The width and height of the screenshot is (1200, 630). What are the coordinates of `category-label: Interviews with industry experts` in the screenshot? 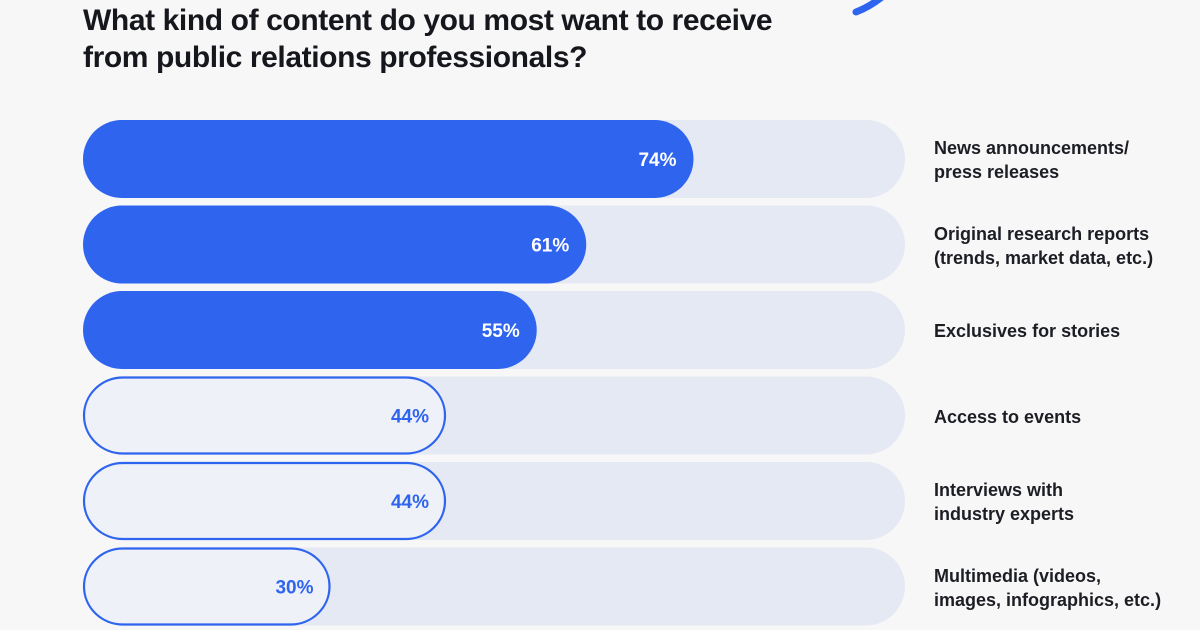 It's located at (1059, 502).